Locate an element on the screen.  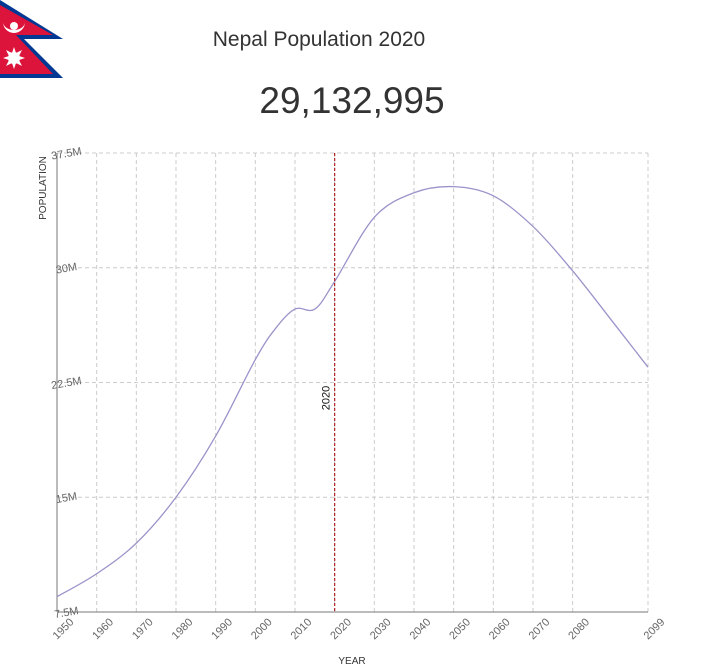
x-tick-label: 2050 is located at coordinates (460, 629).